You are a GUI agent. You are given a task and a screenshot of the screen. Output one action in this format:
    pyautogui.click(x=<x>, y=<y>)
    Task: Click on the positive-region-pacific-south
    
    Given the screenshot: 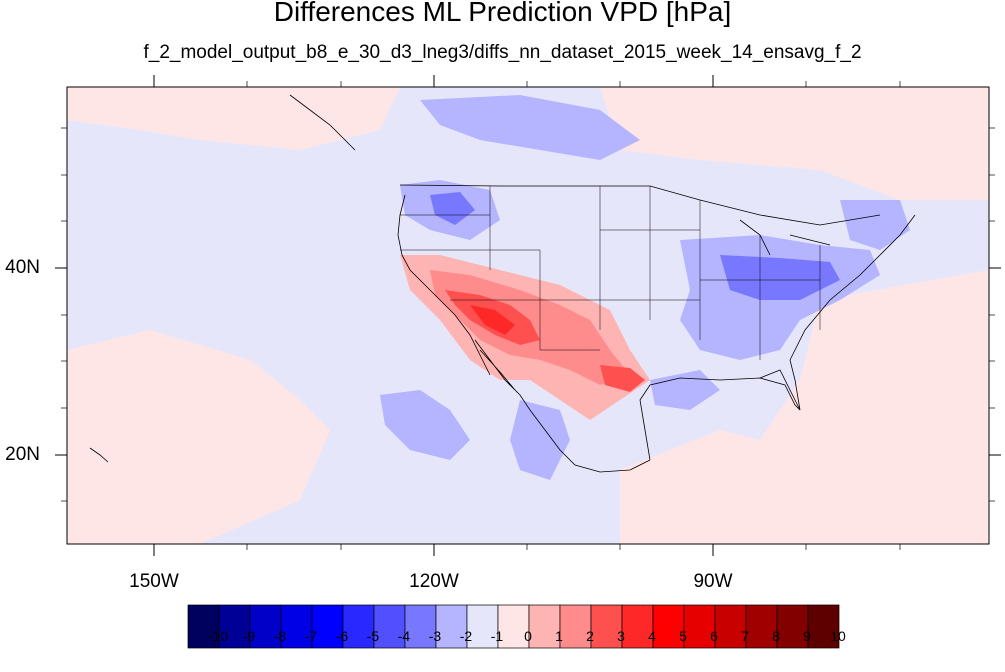 What is the action you would take?
    pyautogui.click(x=198, y=437)
    